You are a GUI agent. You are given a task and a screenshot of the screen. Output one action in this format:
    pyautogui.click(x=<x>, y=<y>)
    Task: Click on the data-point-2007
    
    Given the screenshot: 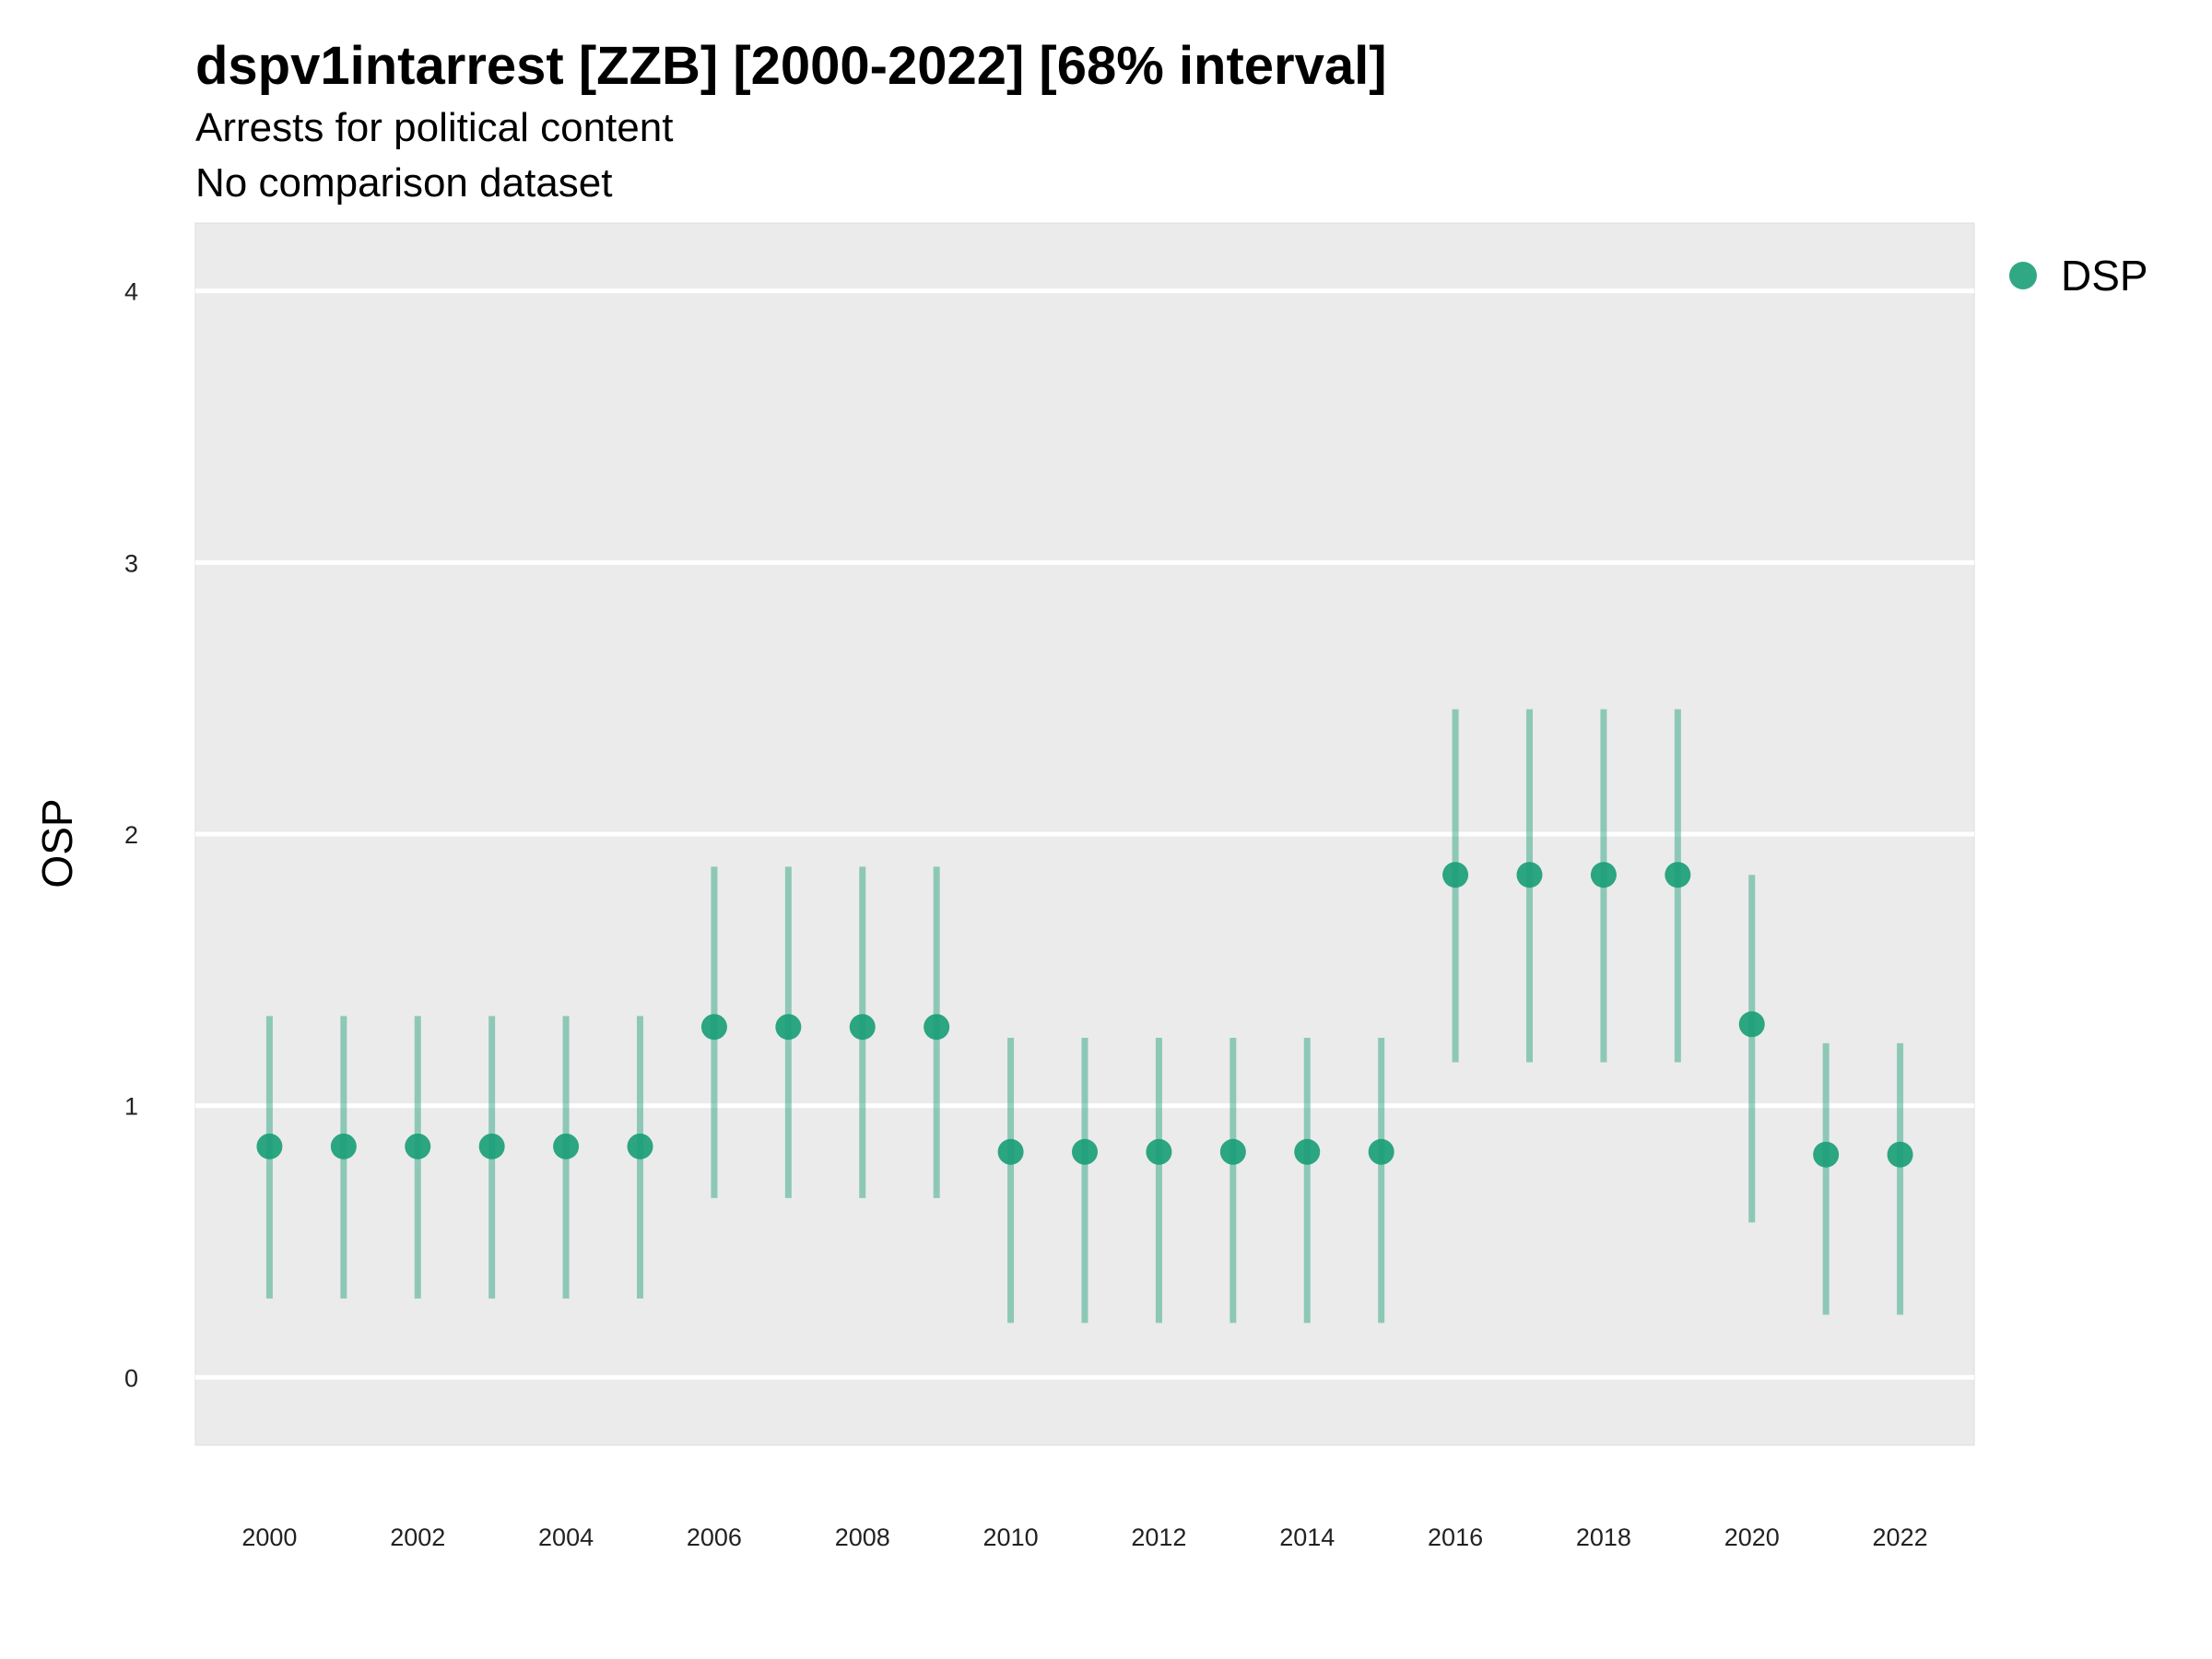 What is the action you would take?
    pyautogui.click(x=788, y=1027)
    